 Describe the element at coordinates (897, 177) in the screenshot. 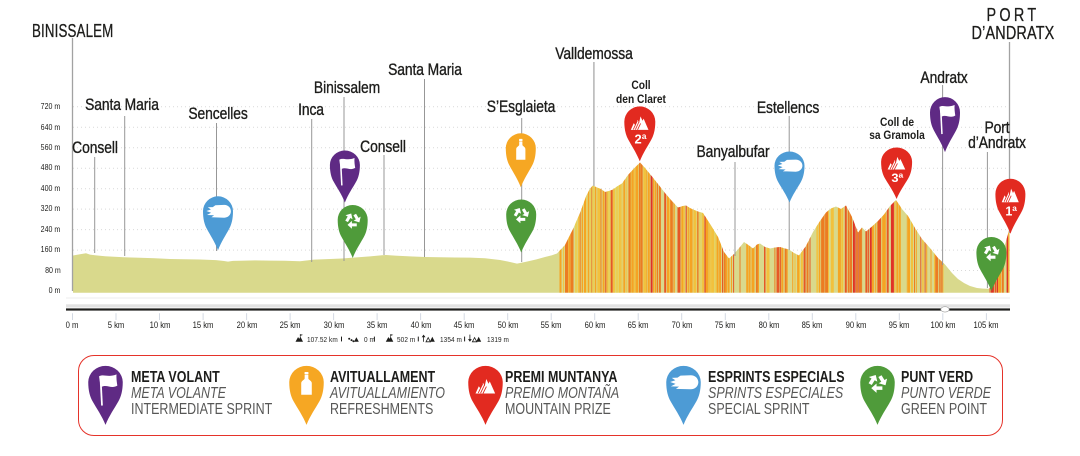

I see `svg-text: 3ª` at that location.